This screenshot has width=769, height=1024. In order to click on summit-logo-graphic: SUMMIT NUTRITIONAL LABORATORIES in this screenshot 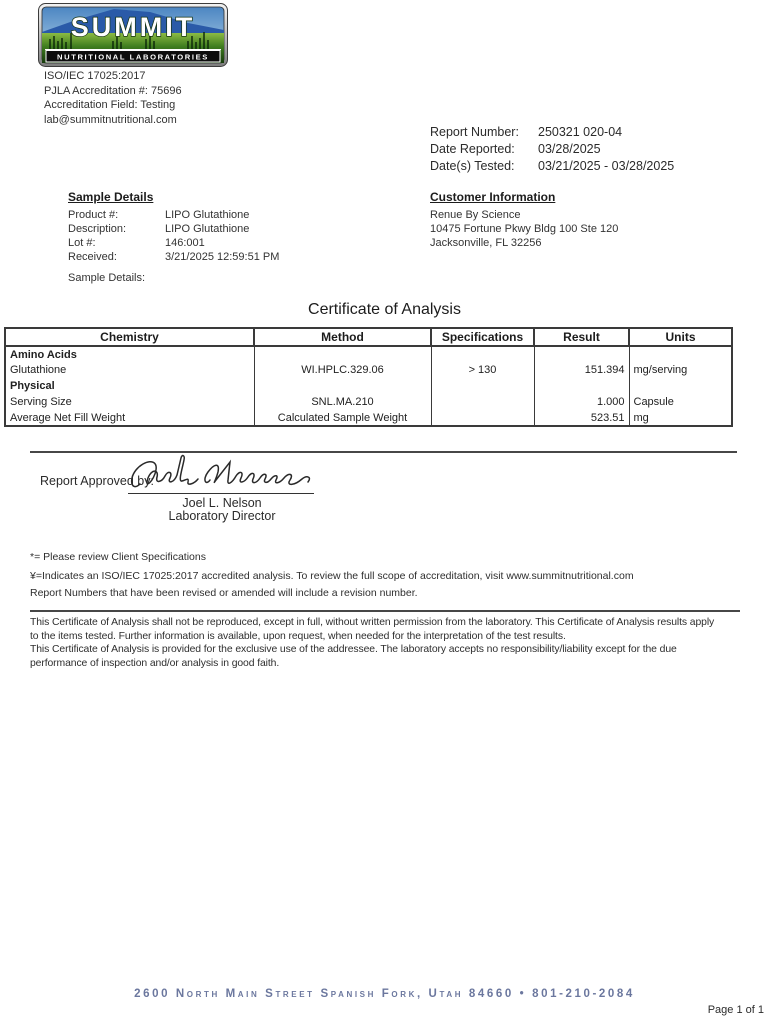, I will do `click(133, 35)`.